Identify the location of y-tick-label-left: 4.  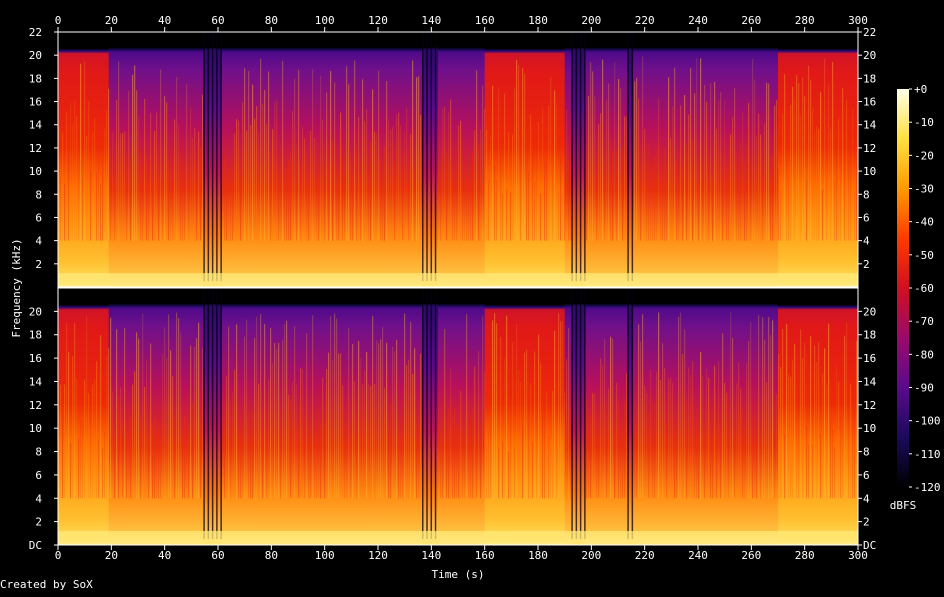
(38, 241).